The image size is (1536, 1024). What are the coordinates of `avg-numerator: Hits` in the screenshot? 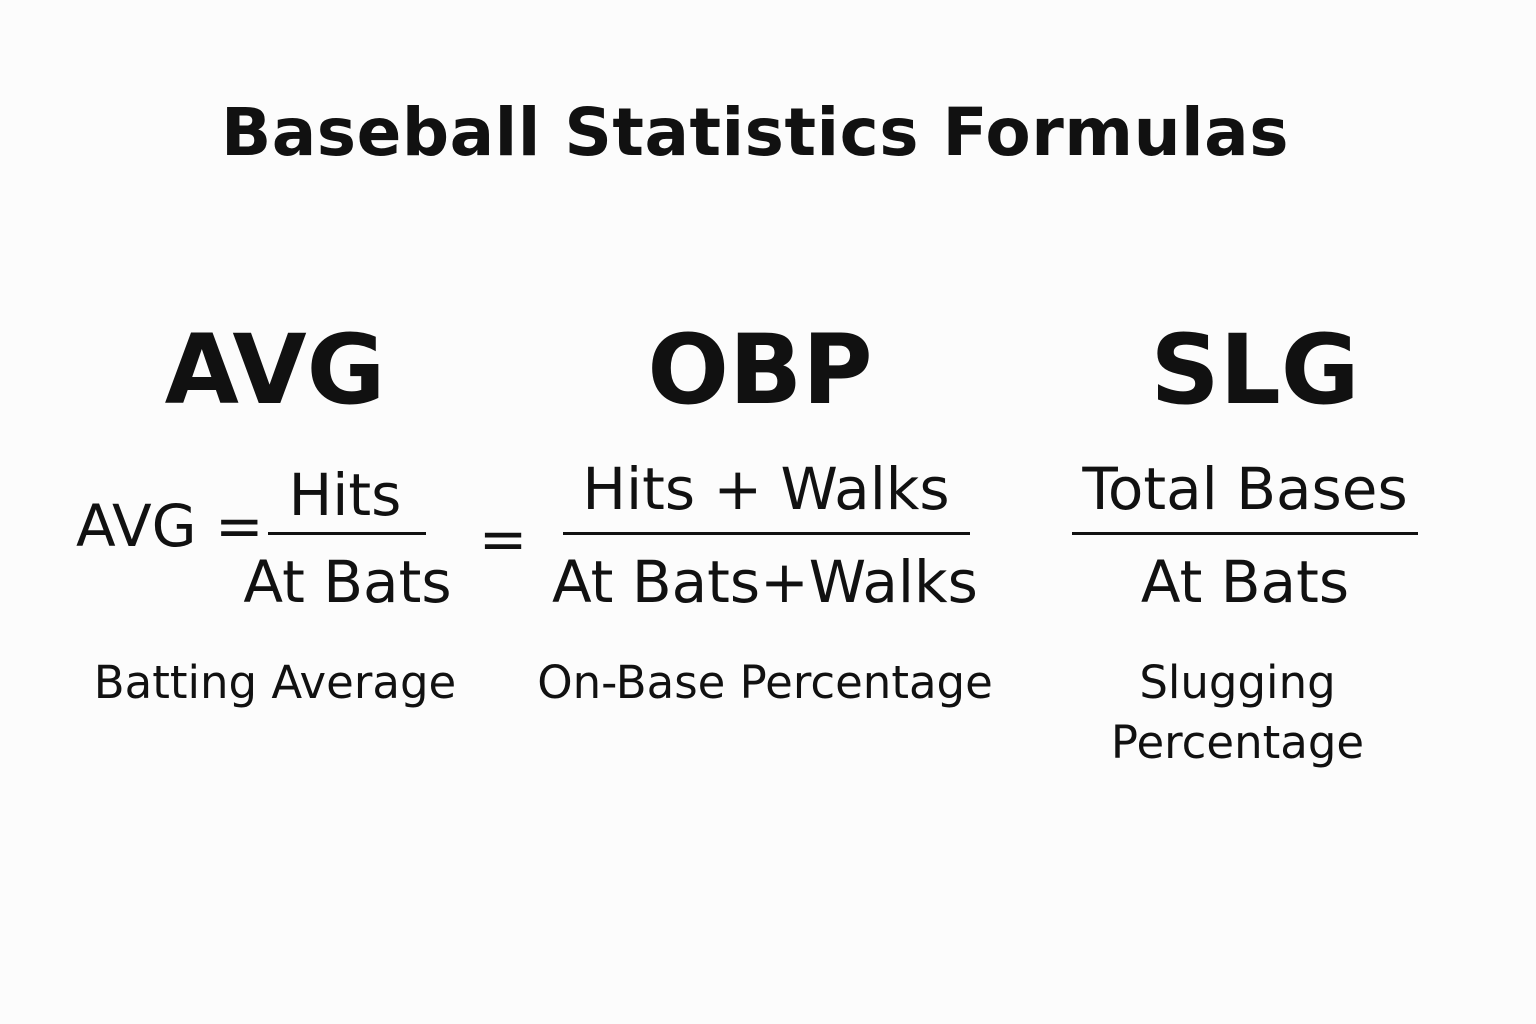 It's located at (345, 495).